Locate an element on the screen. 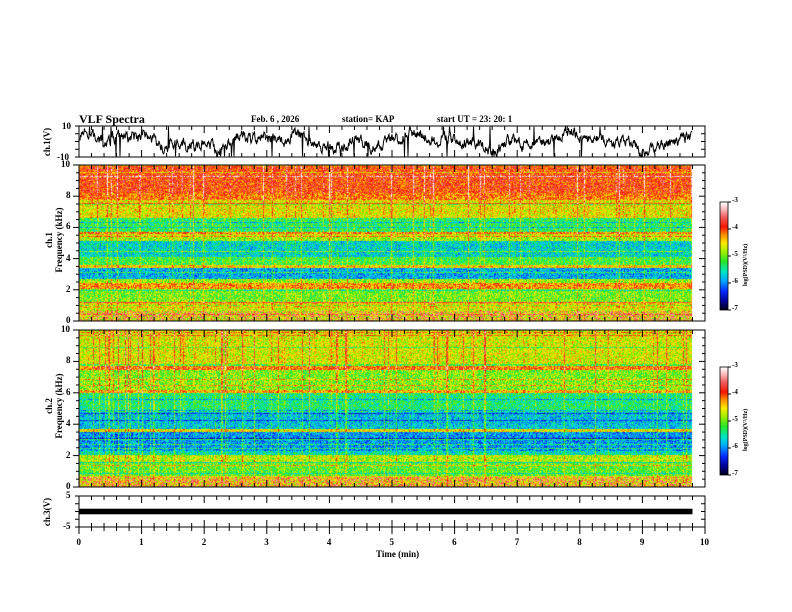  spec1-ytick: 10 is located at coordinates (65, 164).